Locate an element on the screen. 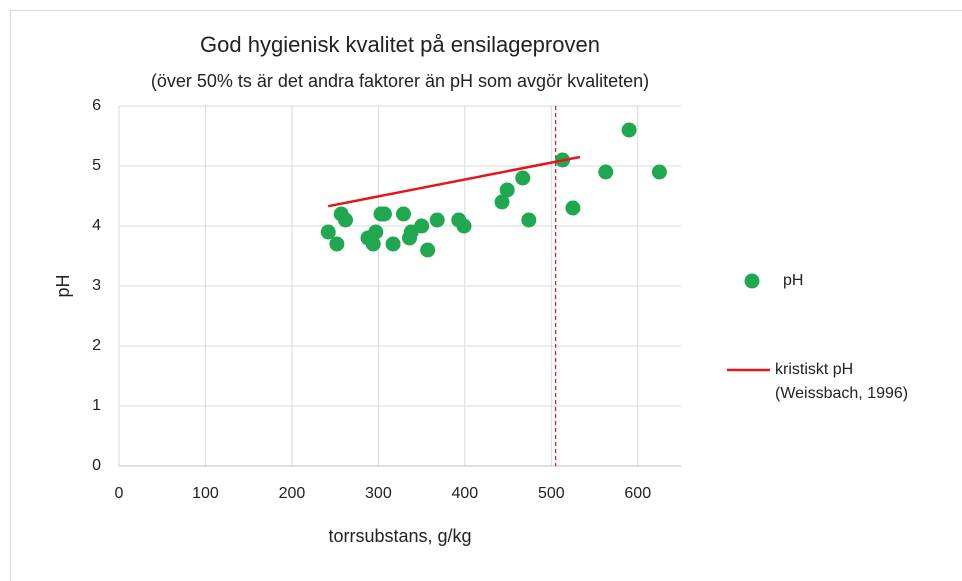 The width and height of the screenshot is (962, 581). x-tick-label: 400 is located at coordinates (464, 493).